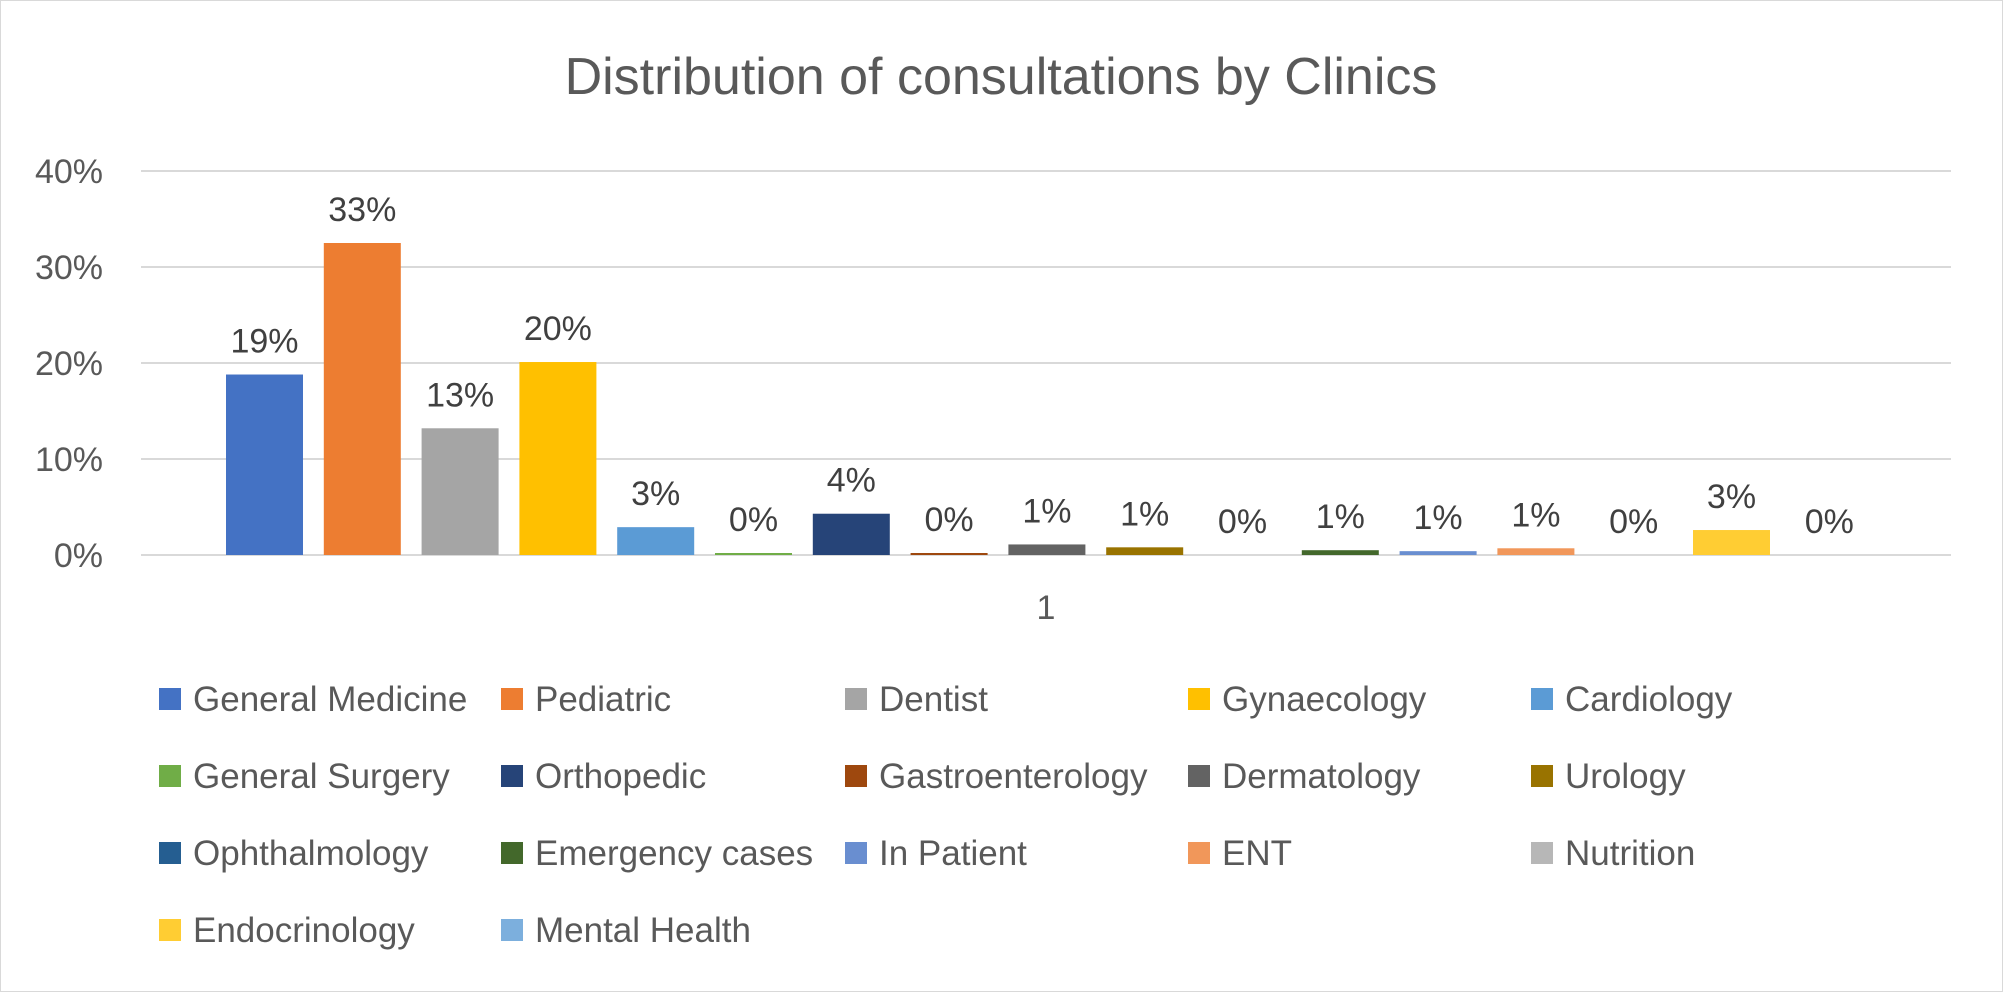 This screenshot has height=992, width=2003. Describe the element at coordinates (643, 930) in the screenshot. I see `legend-label: Mental Health` at that location.